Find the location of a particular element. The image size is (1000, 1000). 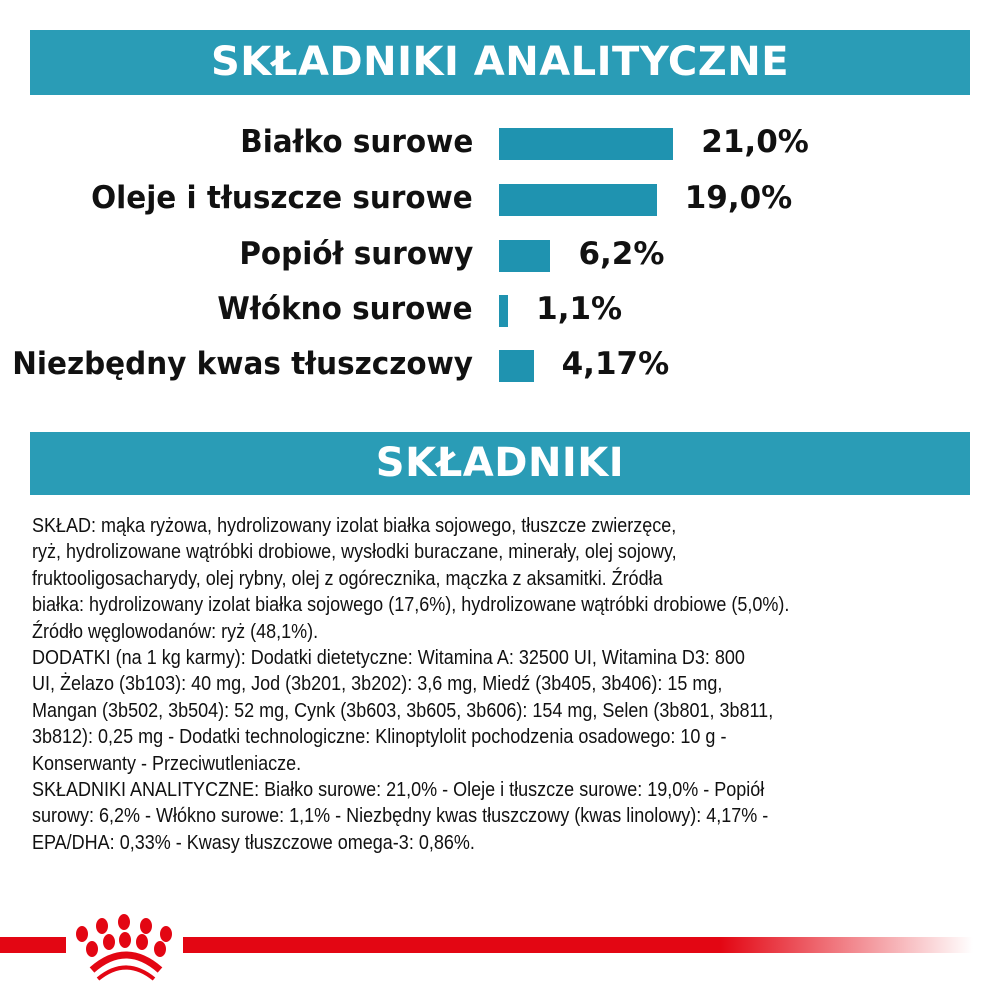

royal-canin-crown-logo is located at coordinates (124, 947).